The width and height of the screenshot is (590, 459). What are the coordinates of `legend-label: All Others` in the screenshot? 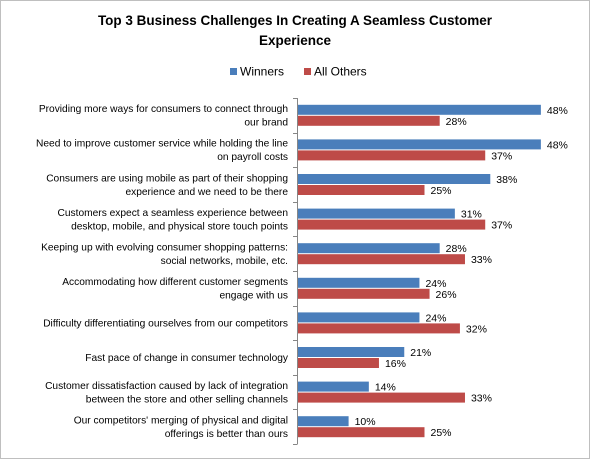 It's located at (340, 72).